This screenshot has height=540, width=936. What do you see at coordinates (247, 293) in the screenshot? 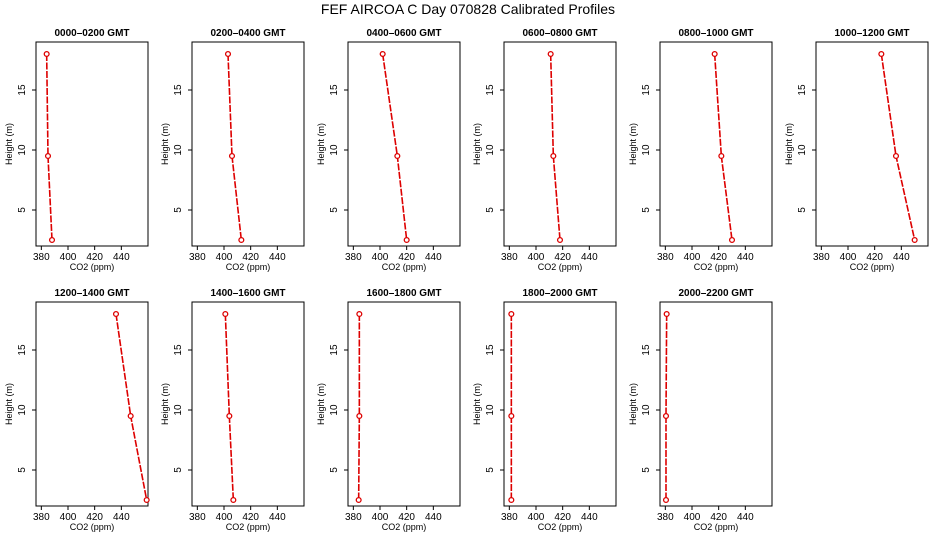
I see `panel-title: 1400–1600 GMT` at bounding box center [247, 293].